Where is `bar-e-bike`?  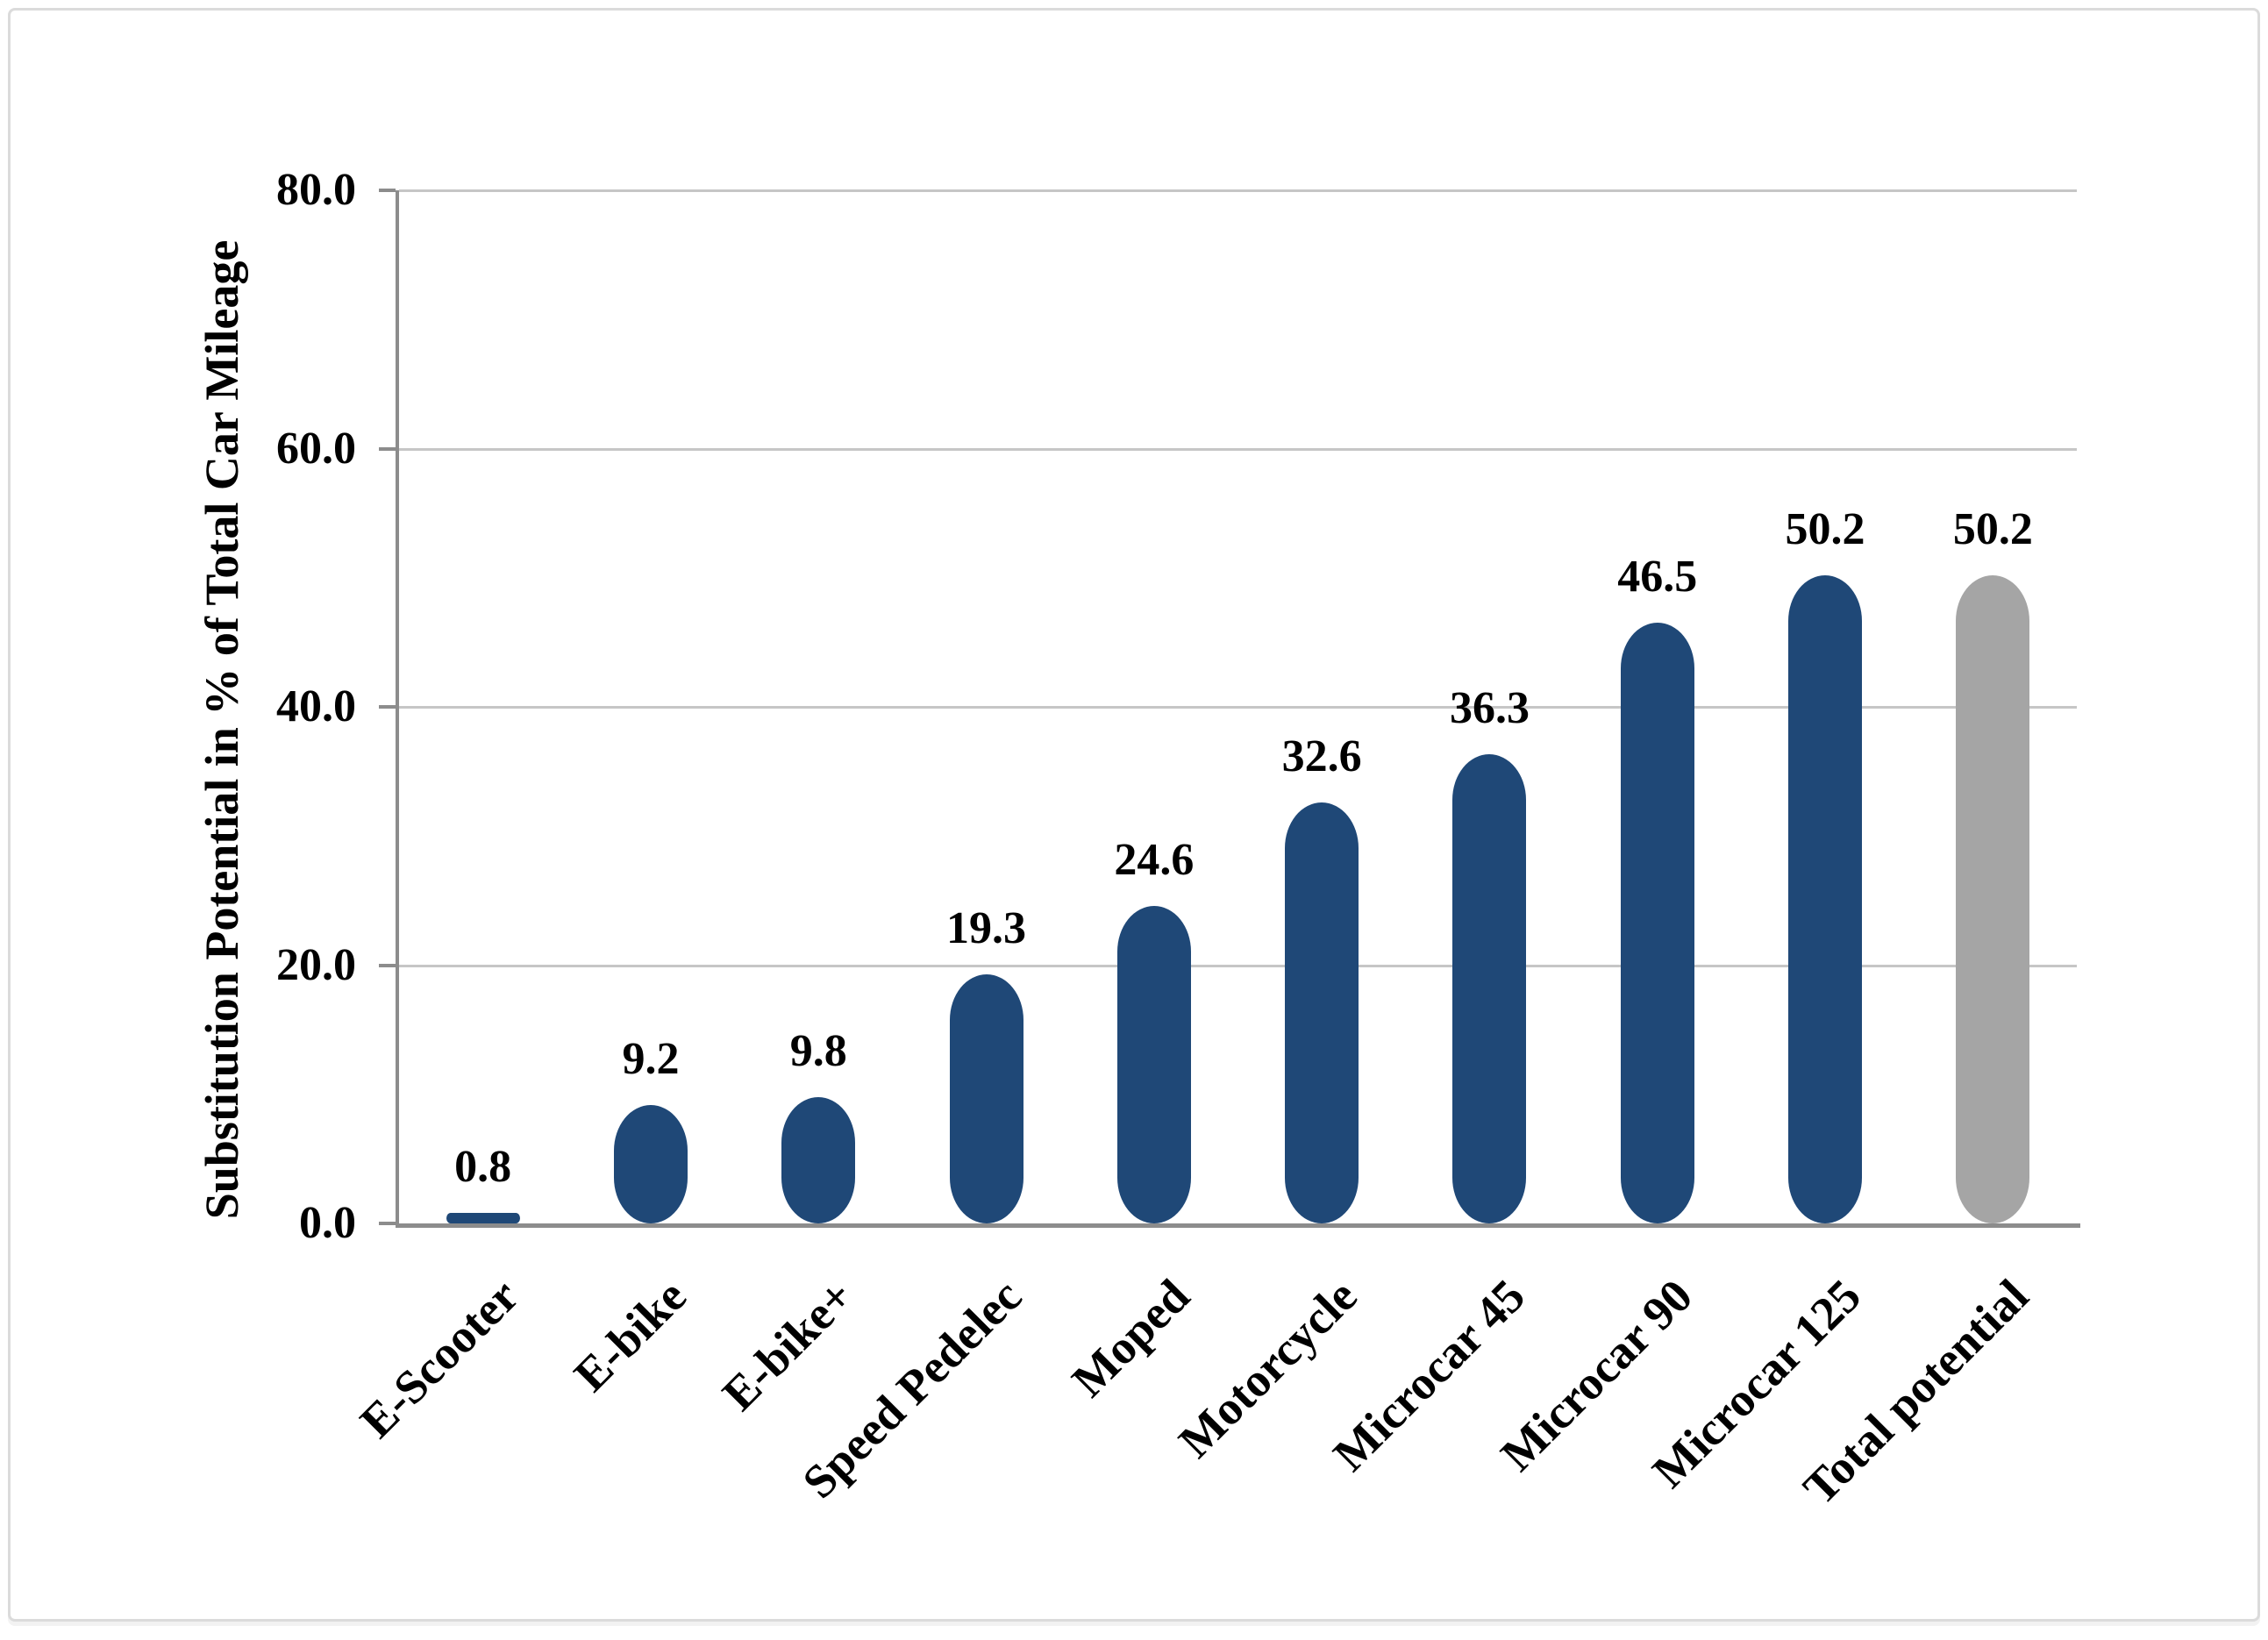 bar-e-bike is located at coordinates (650, 1163).